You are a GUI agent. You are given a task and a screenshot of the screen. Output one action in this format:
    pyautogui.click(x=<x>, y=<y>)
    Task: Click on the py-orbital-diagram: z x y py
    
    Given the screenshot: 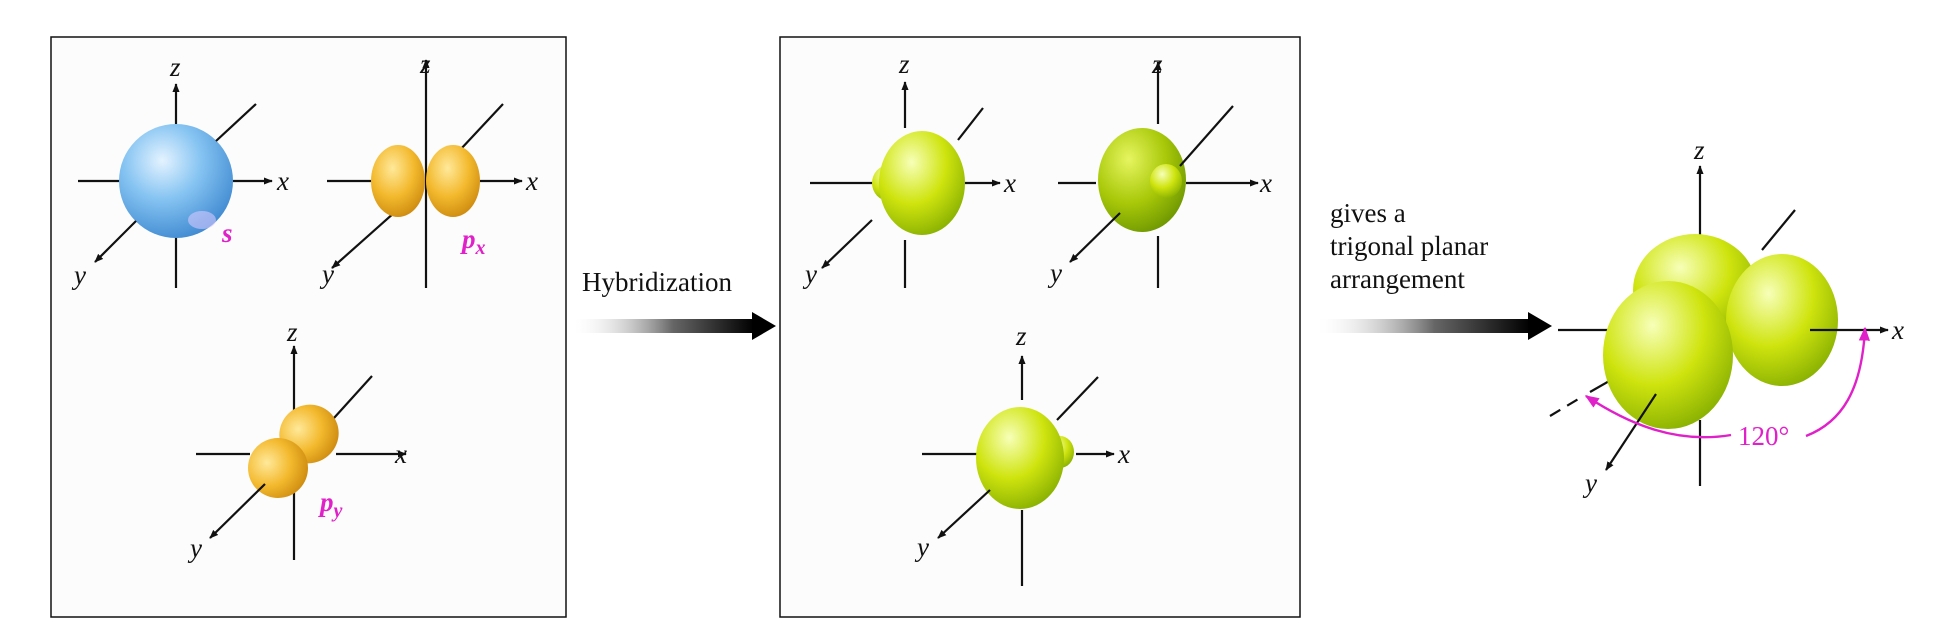 What is the action you would take?
    pyautogui.click(x=297, y=440)
    